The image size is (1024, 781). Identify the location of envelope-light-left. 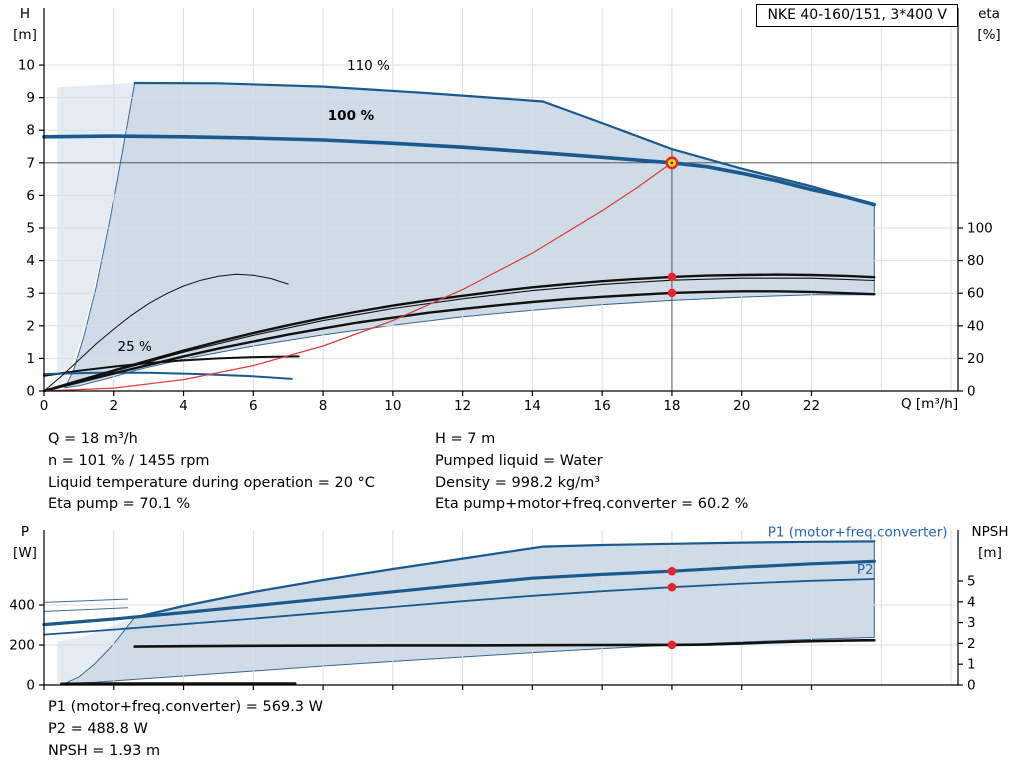
(96, 235).